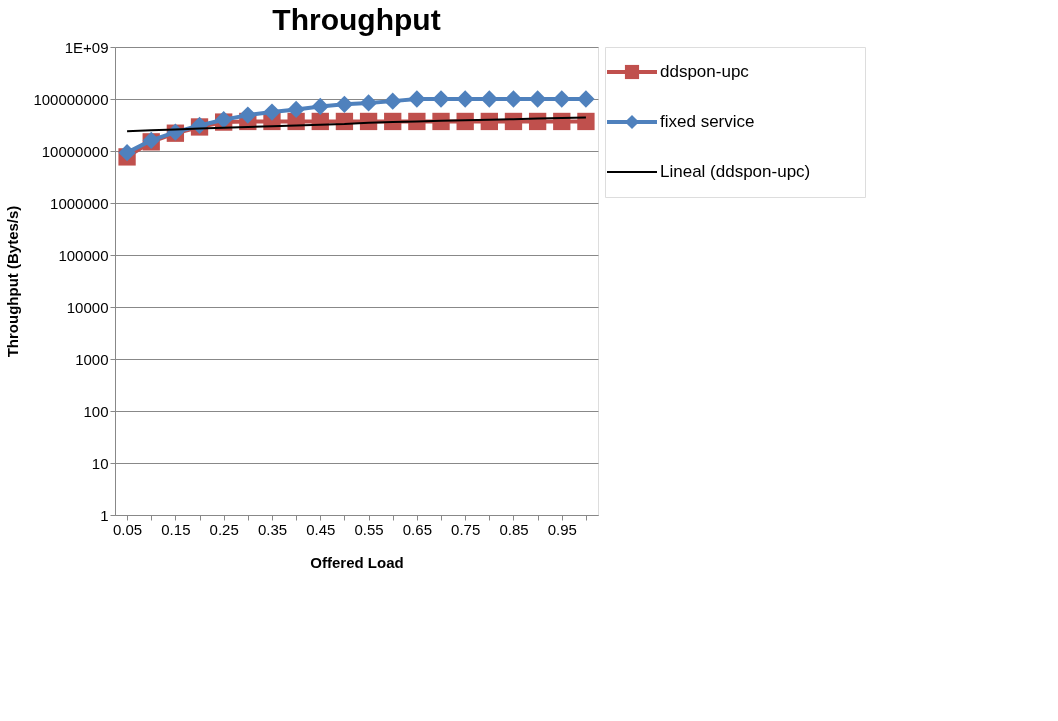 This screenshot has width=1058, height=721. Describe the element at coordinates (100, 463) in the screenshot. I see `y-tick-label: 10` at that location.